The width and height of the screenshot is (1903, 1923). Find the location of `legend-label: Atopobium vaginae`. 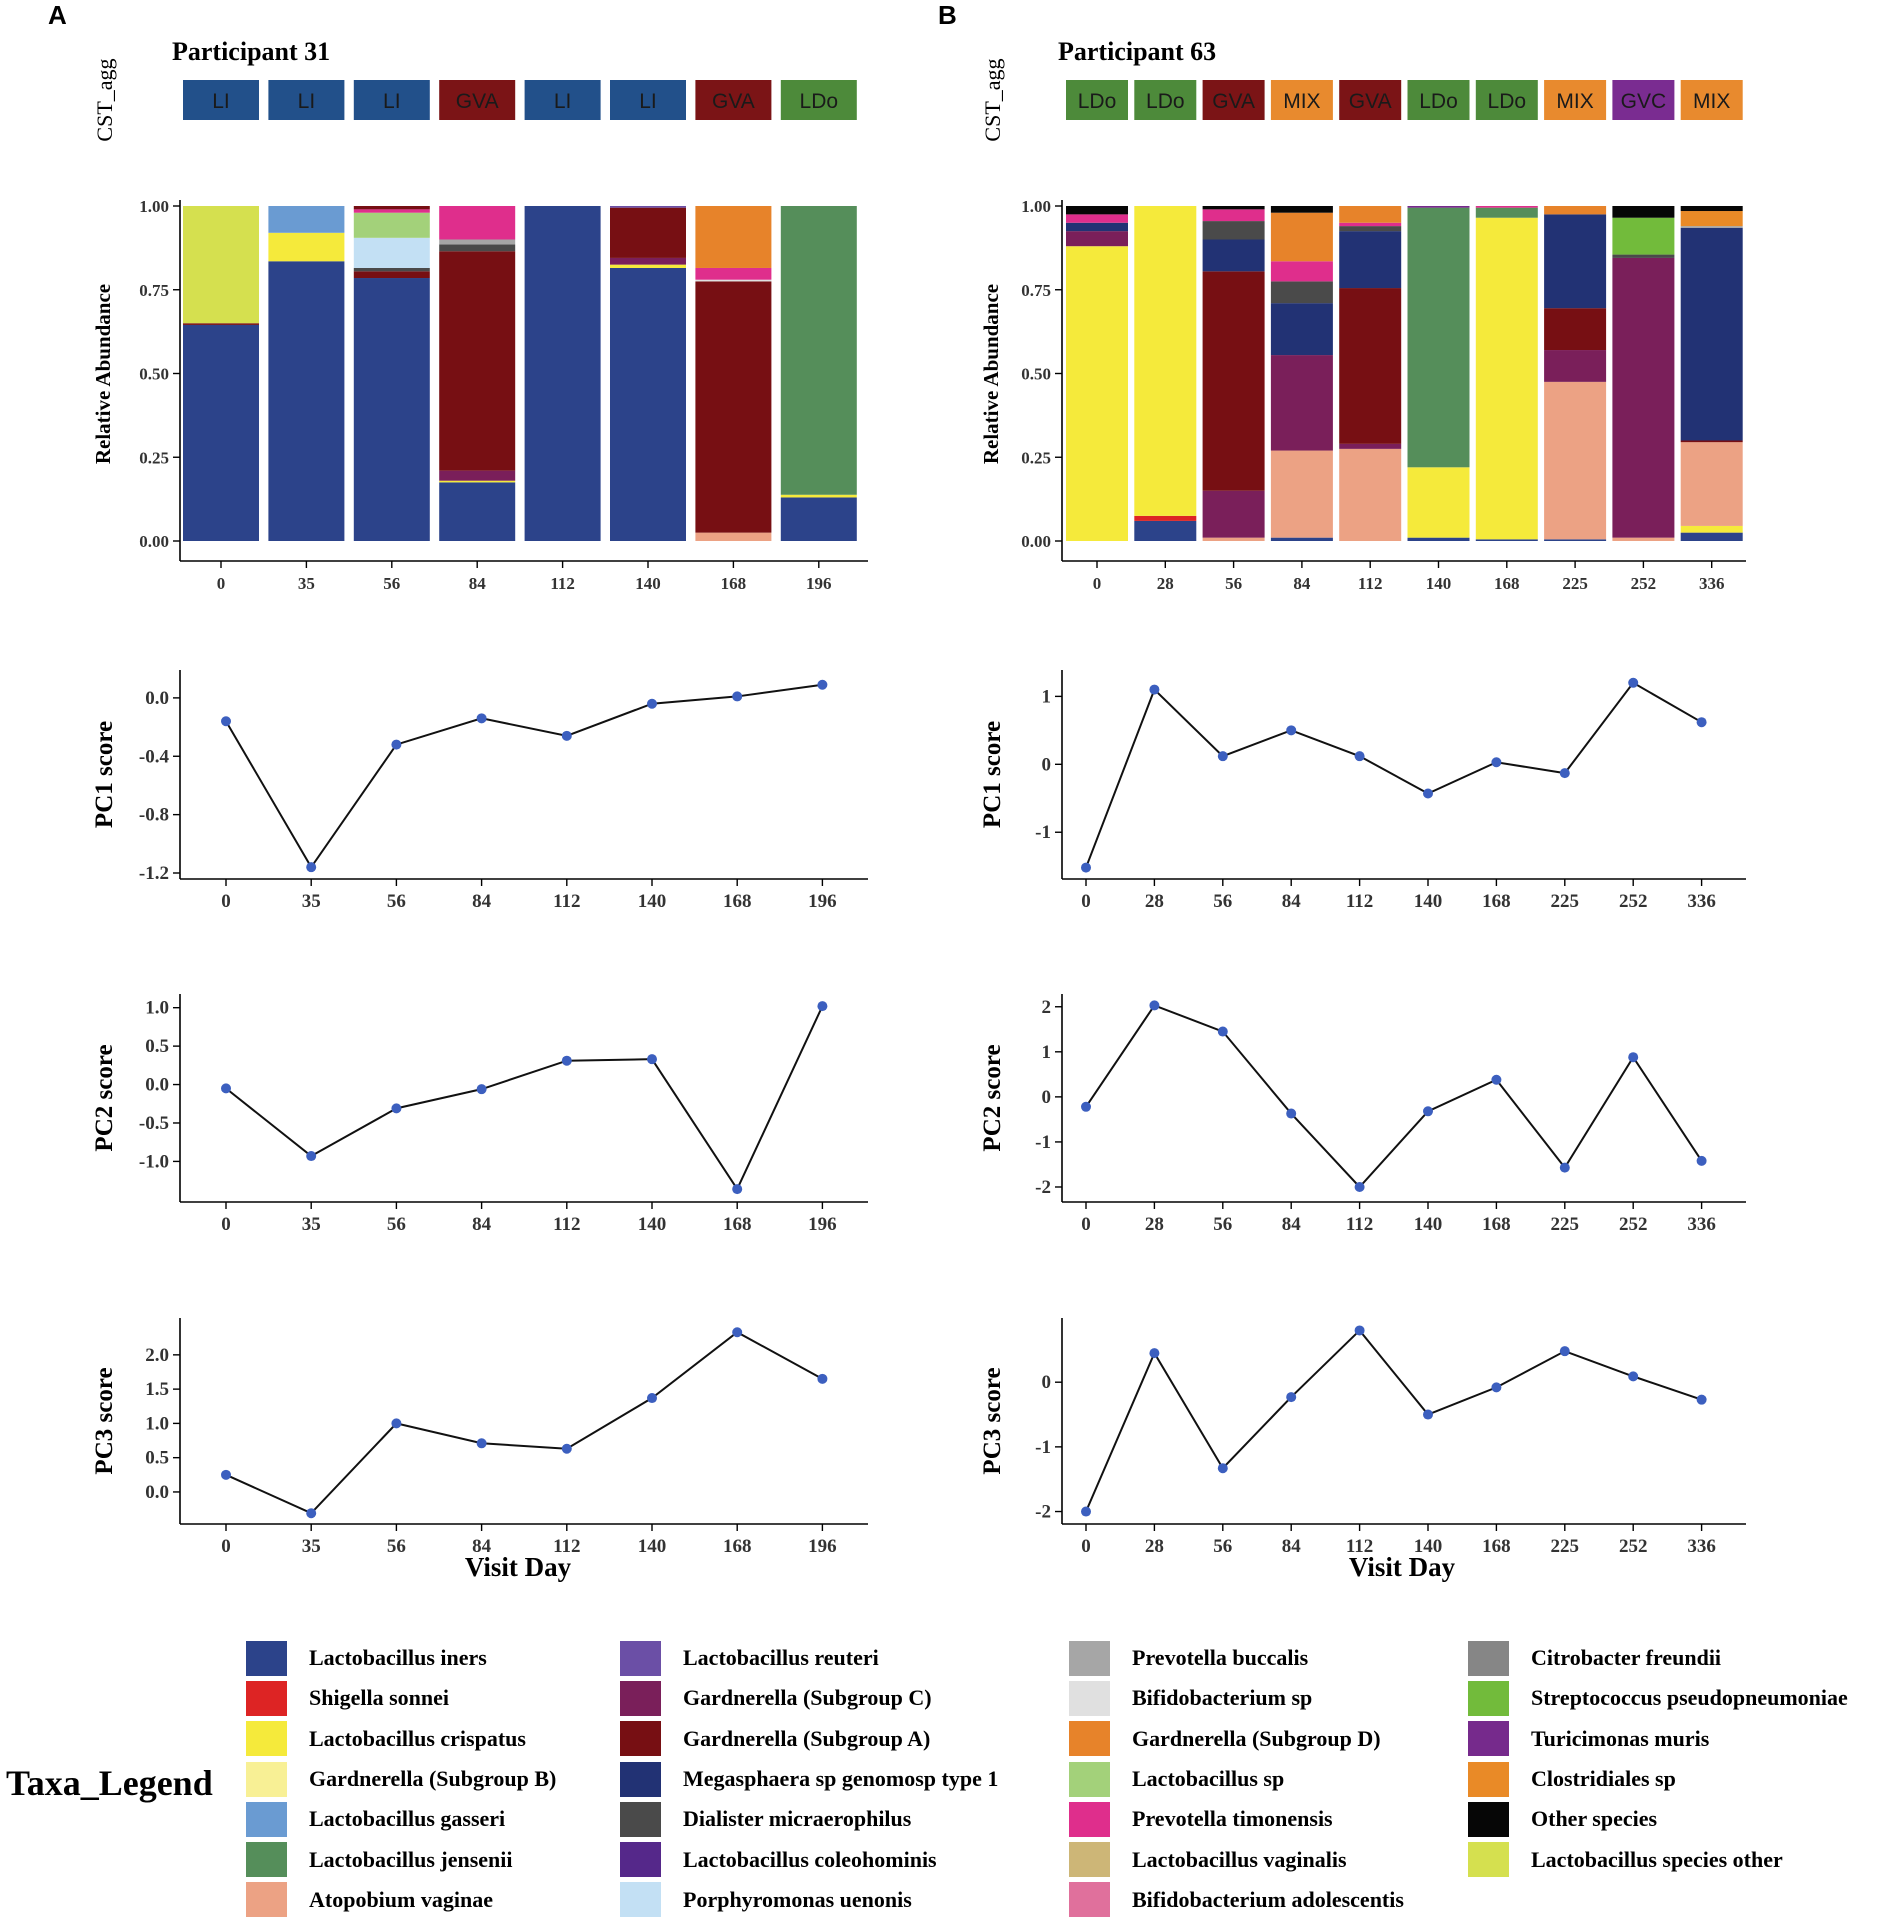

legend-label: Atopobium vaginae is located at coordinates (401, 1899).